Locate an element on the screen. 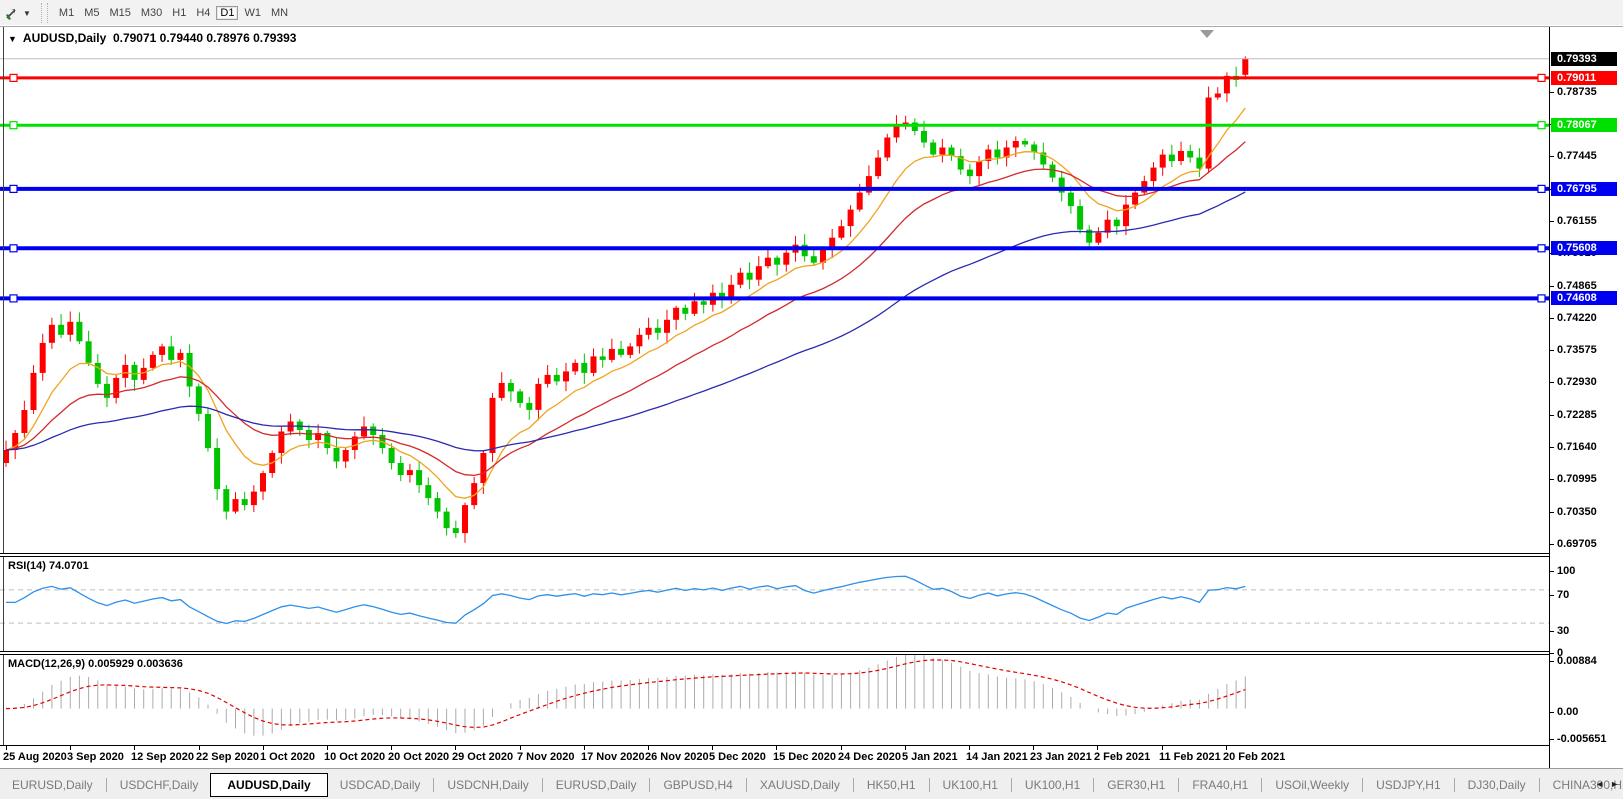  timeframe-button-d1: D1 is located at coordinates (227, 13).